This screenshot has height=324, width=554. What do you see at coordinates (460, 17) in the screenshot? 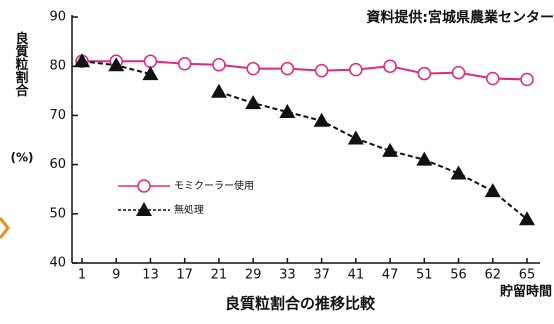
I see `chart-title: 資料提供:宮城県農業センター` at bounding box center [460, 17].